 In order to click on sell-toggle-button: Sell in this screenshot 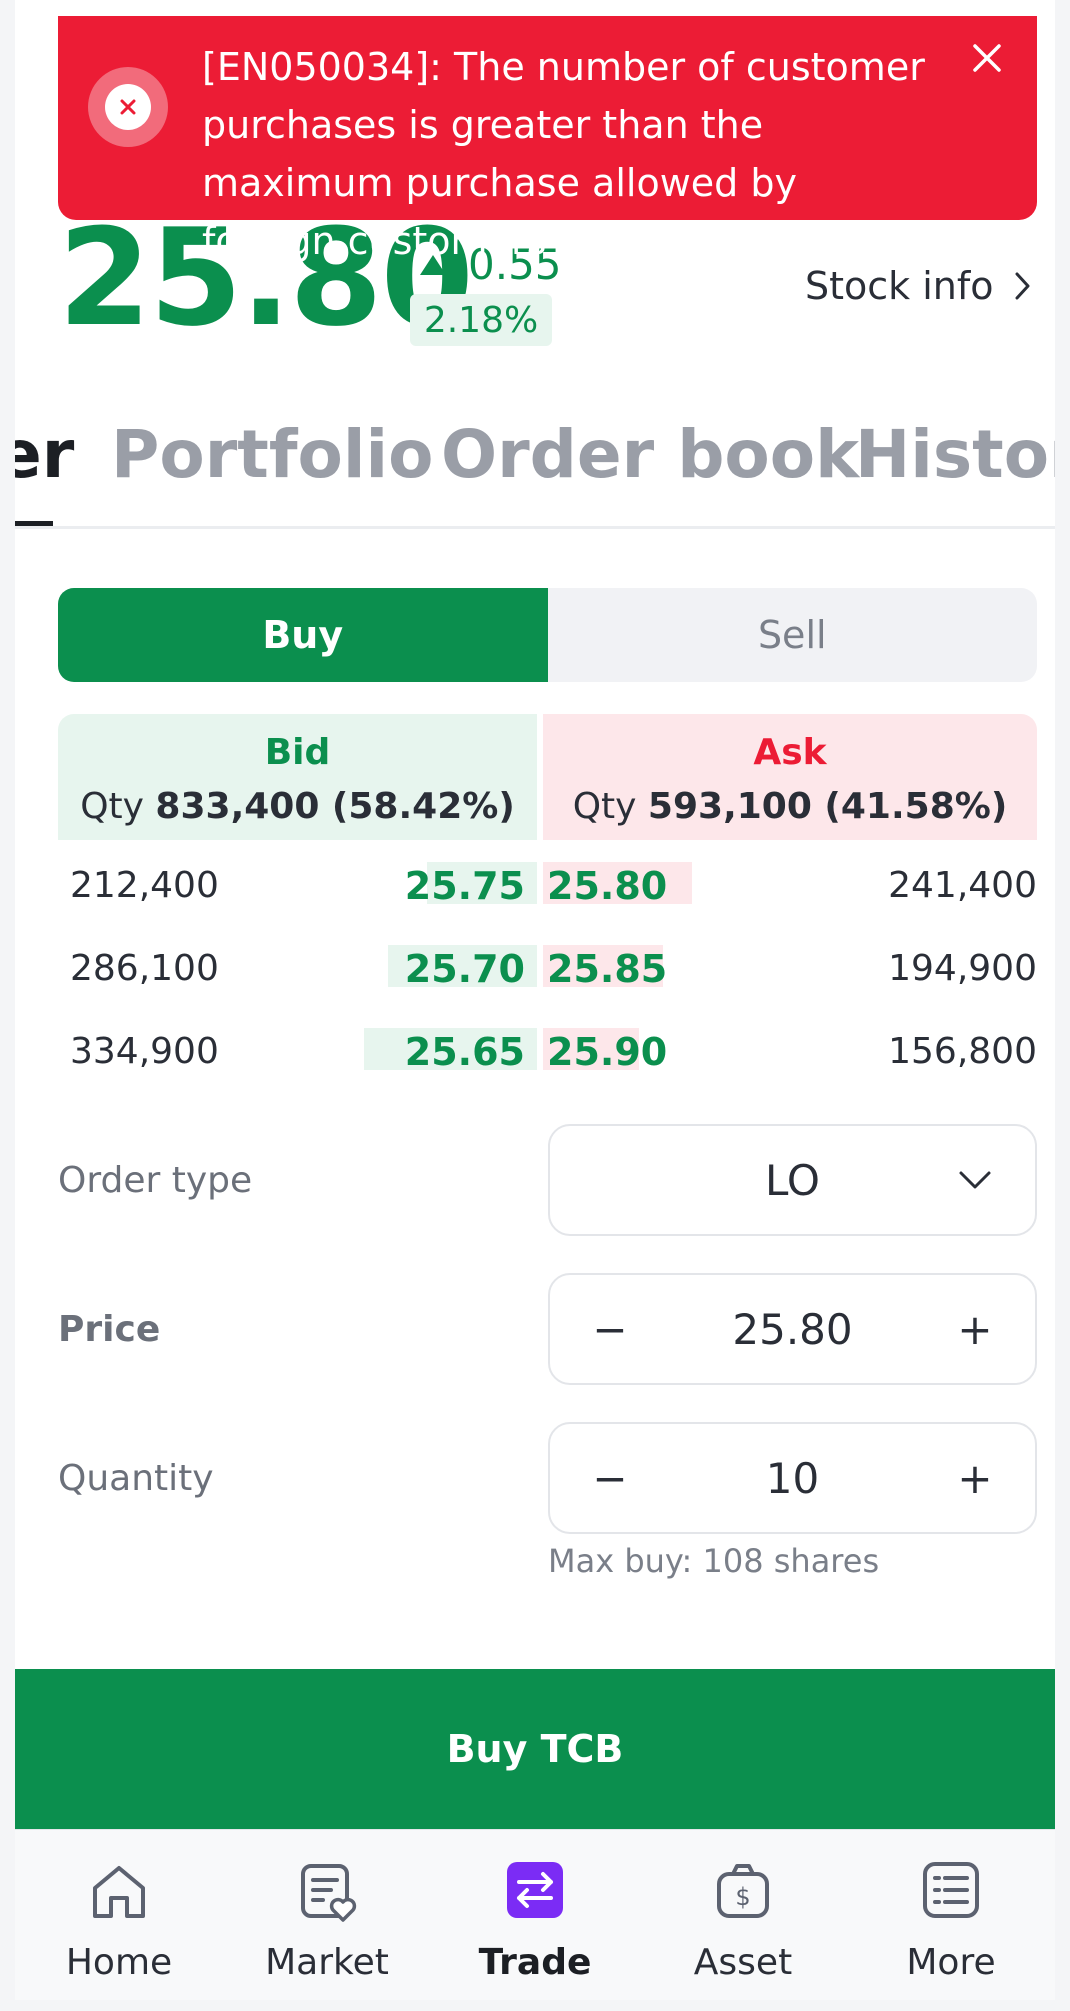, I will do `click(792, 635)`.